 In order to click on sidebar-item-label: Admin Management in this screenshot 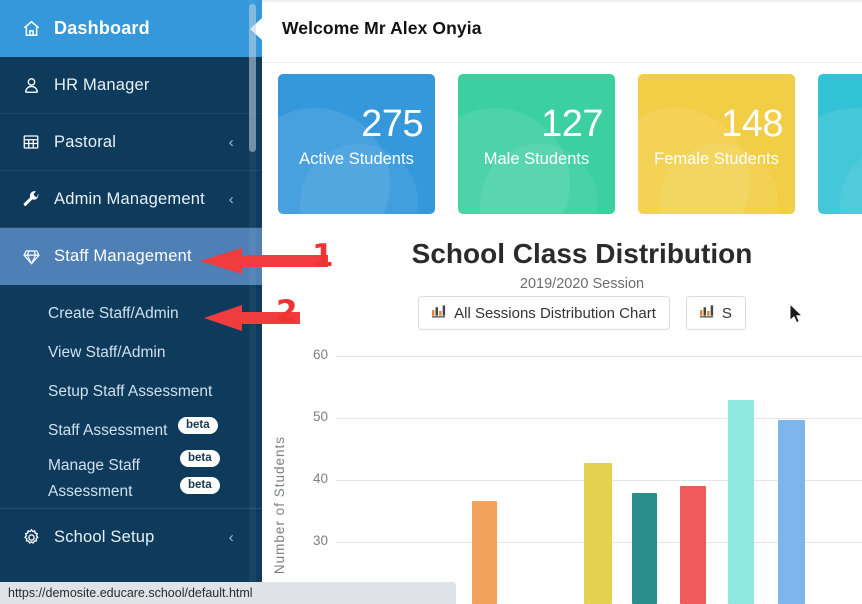, I will do `click(129, 198)`.